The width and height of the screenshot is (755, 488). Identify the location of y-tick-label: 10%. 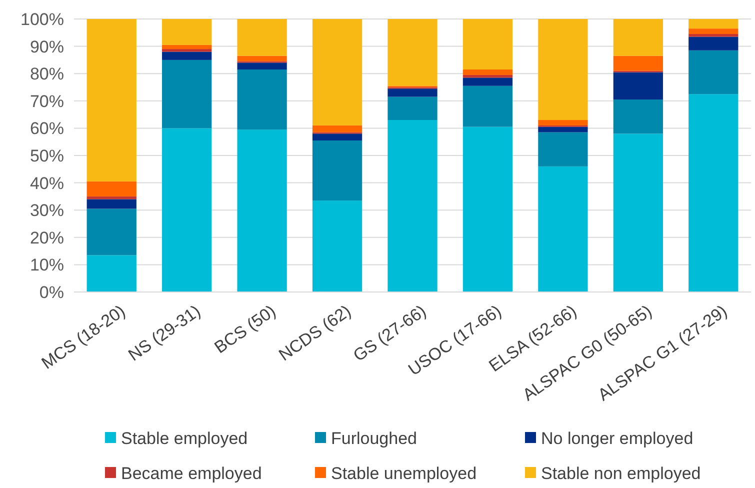
(47, 265).